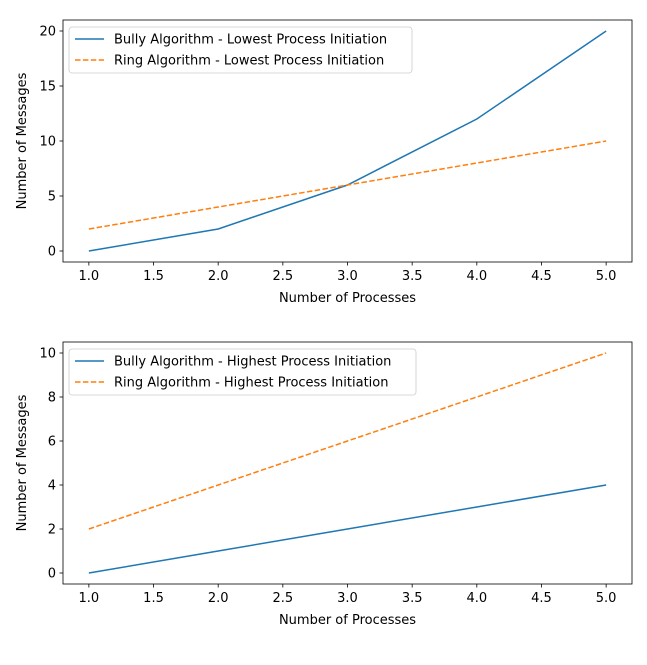 The width and height of the screenshot is (647, 665). What do you see at coordinates (52, 442) in the screenshot?
I see `y-tick-label: 6` at bounding box center [52, 442].